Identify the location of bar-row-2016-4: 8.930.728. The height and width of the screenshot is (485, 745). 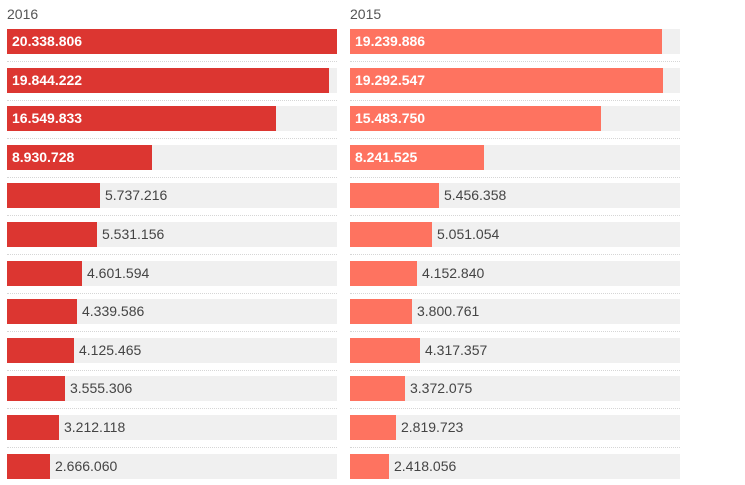
(172, 157).